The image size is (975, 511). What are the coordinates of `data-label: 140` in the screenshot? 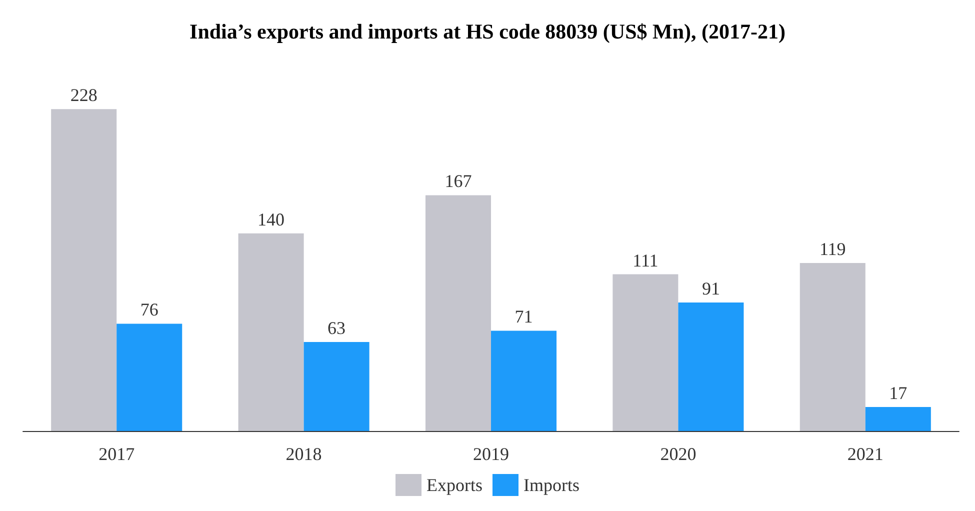 It's located at (271, 219).